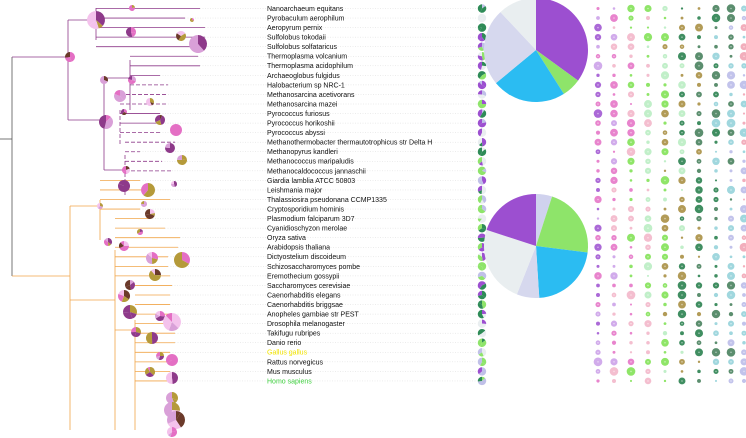 The width and height of the screenshot is (746, 438). What do you see at coordinates (313, 267) in the screenshot?
I see `species-label: Schizosaccharomyces pombe` at bounding box center [313, 267].